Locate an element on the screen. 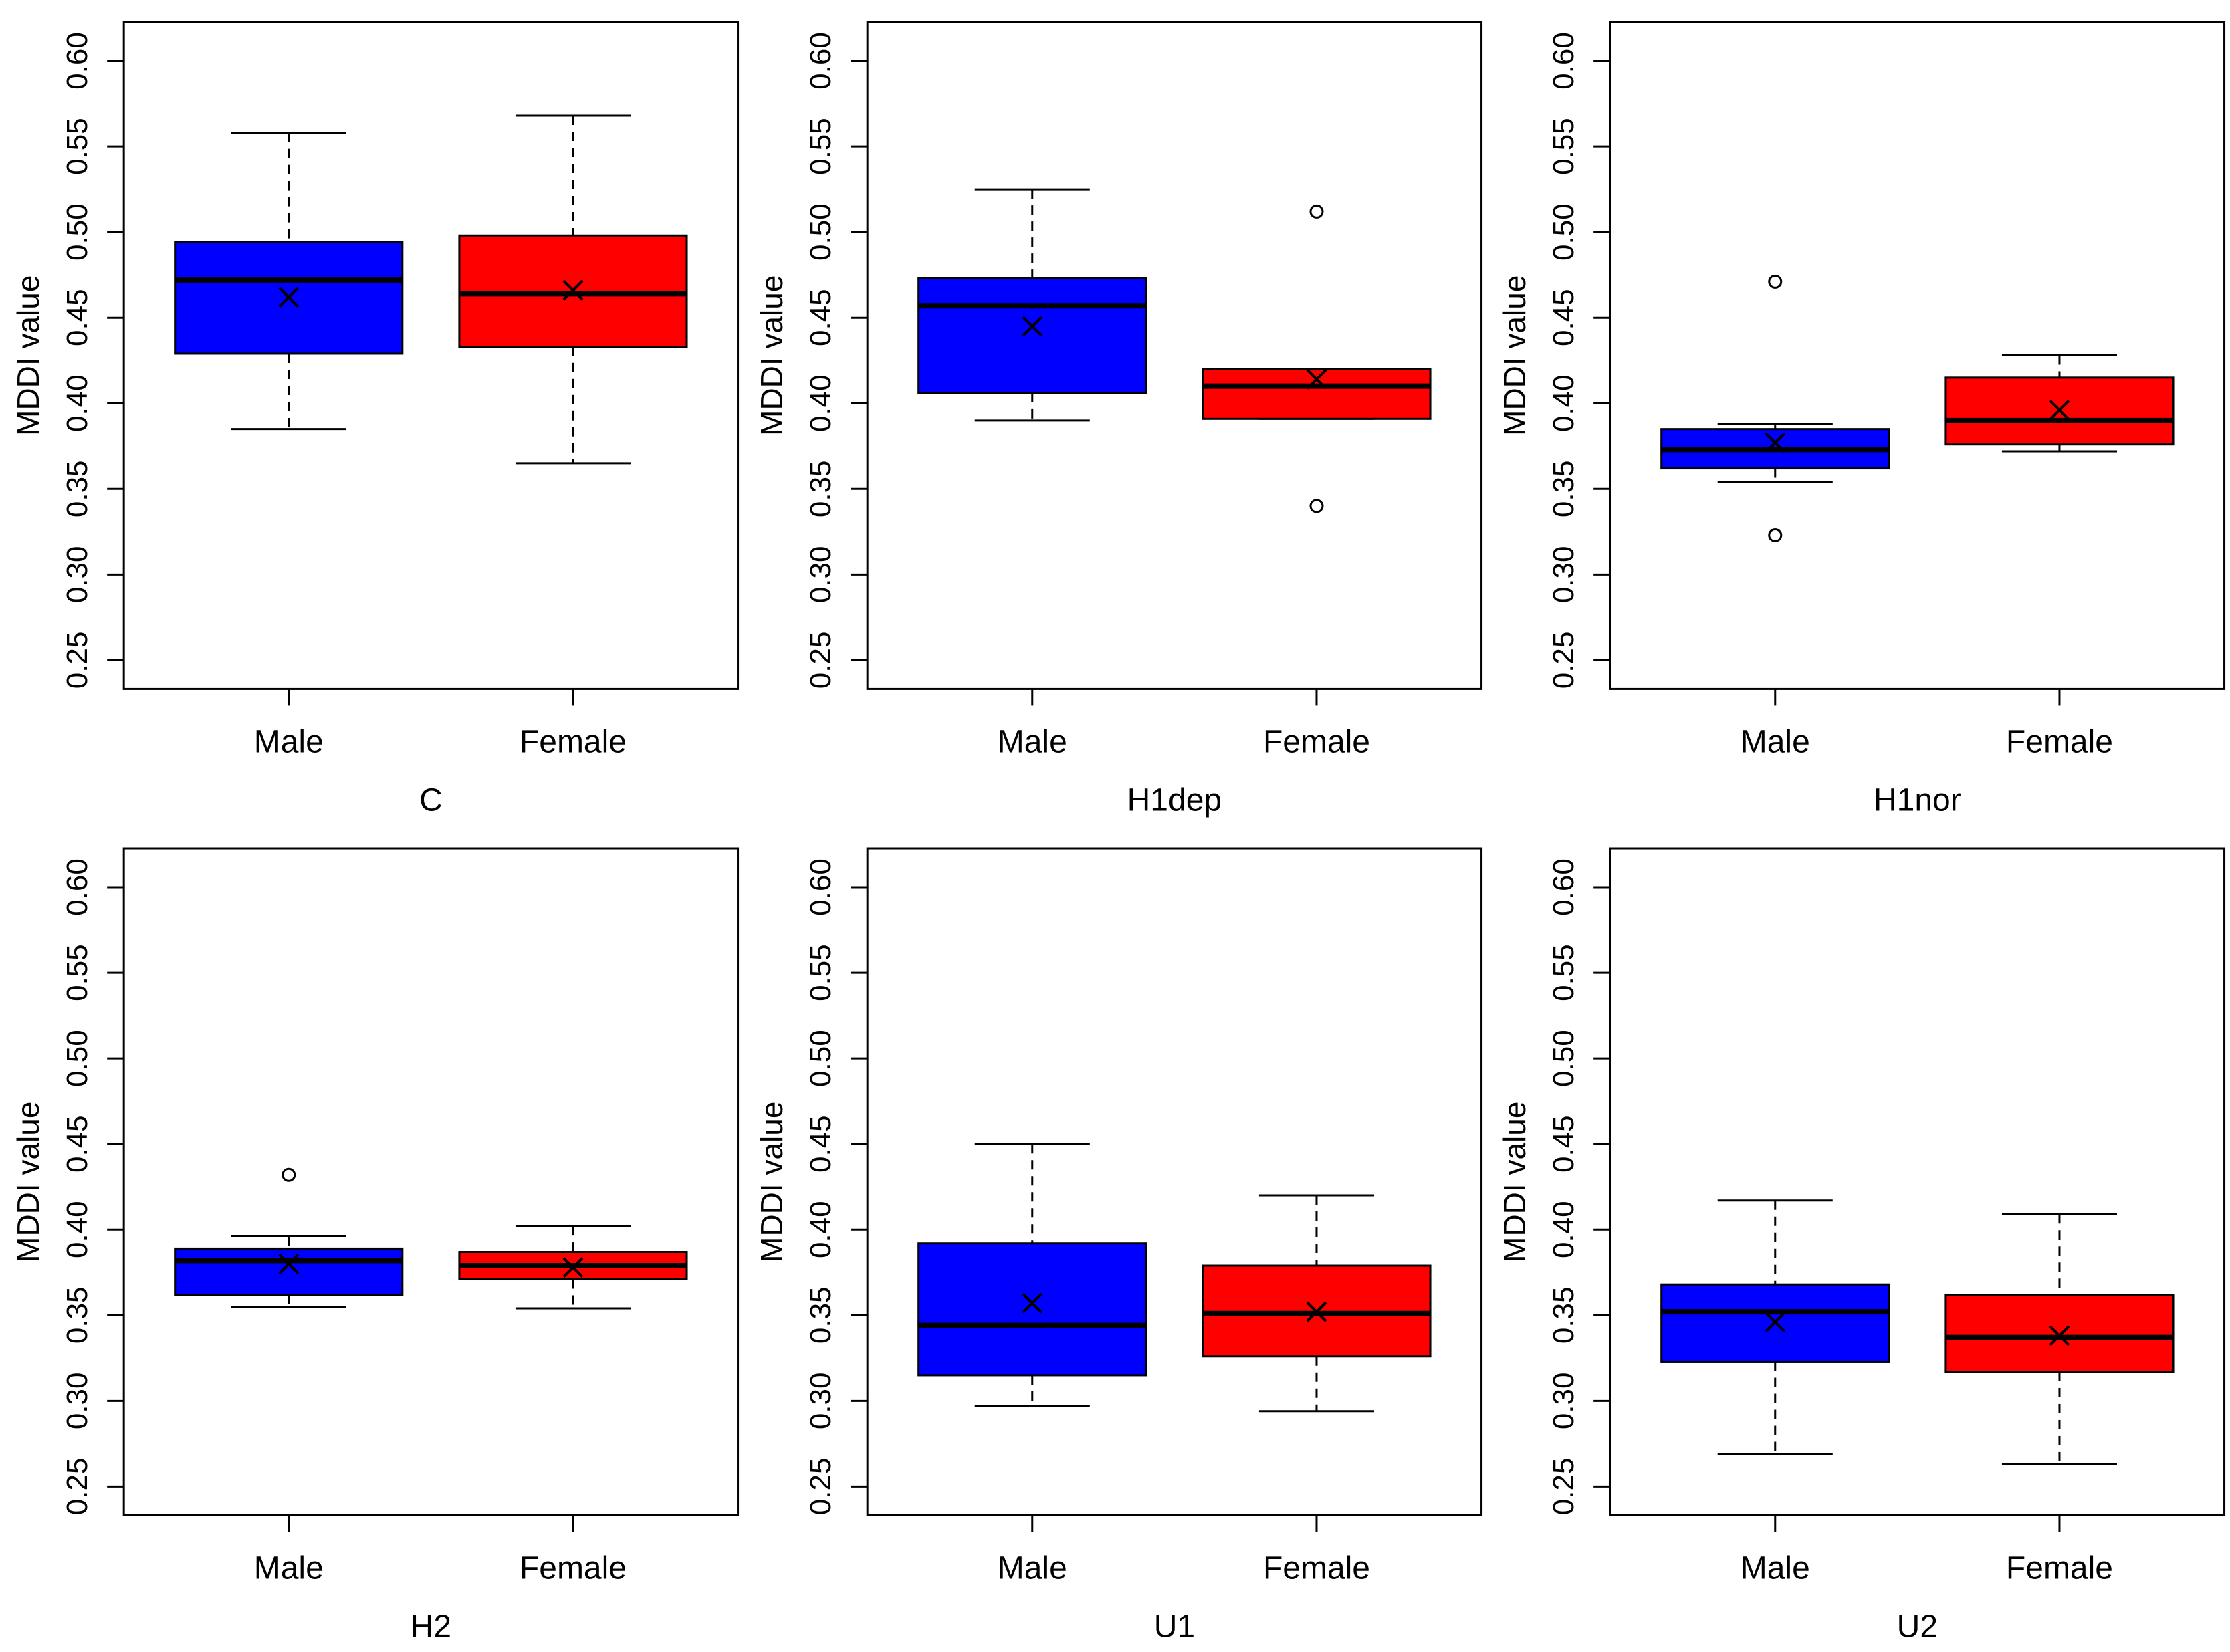 This screenshot has height=1652, width=2230. panel-title: C is located at coordinates (431, 800).